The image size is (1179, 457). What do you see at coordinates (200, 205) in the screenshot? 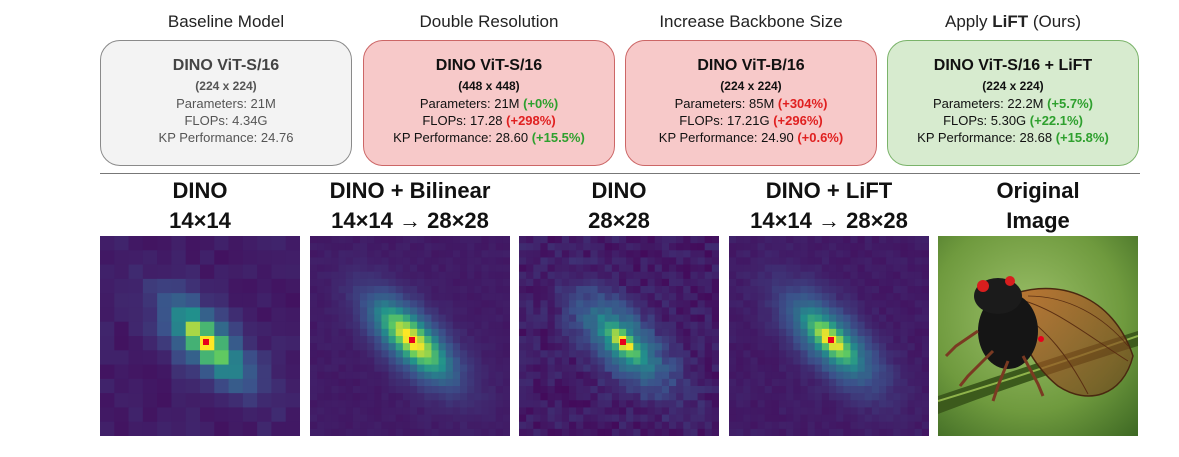
I see `column-title-dino-14: DINO 14×14` at bounding box center [200, 205].